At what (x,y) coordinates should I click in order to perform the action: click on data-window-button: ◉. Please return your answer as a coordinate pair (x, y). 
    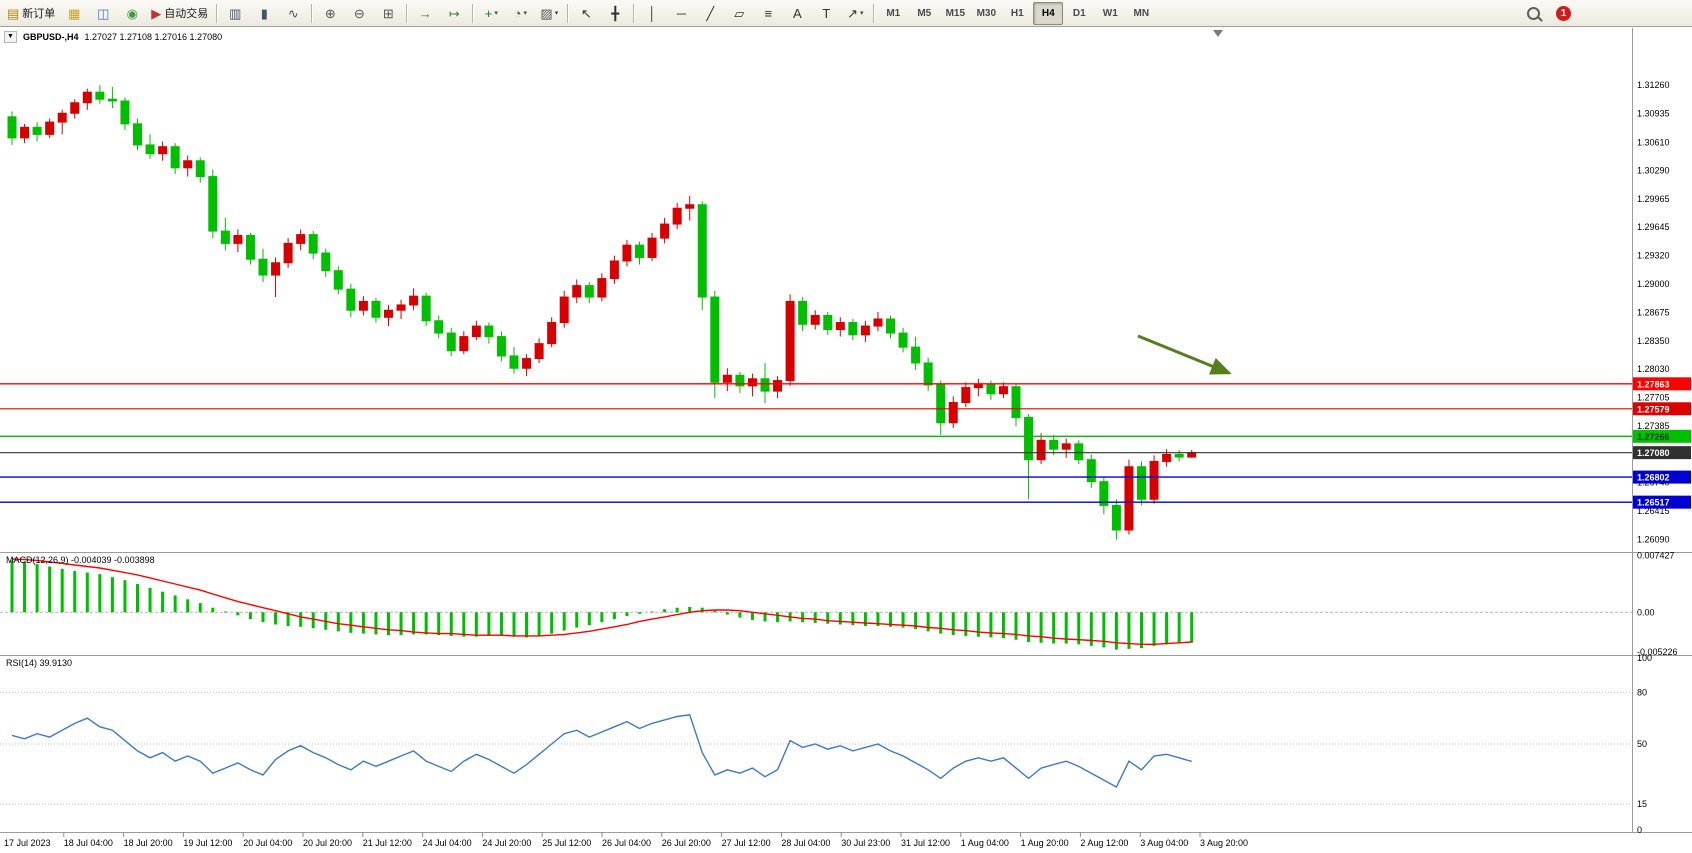
    Looking at the image, I should click on (132, 13).